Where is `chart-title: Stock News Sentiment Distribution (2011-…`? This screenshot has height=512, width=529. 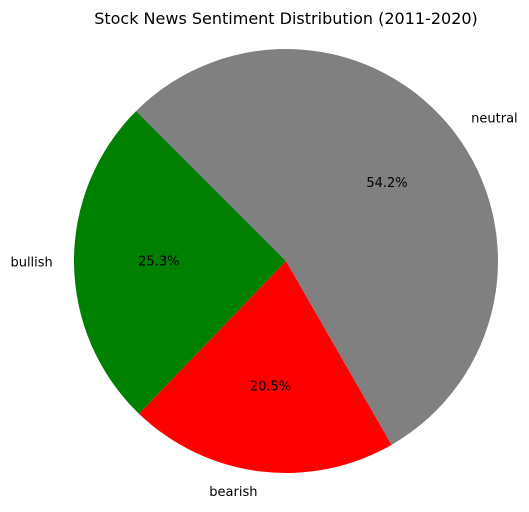 chart-title: Stock News Sentiment Distribution (2011-… is located at coordinates (286, 18).